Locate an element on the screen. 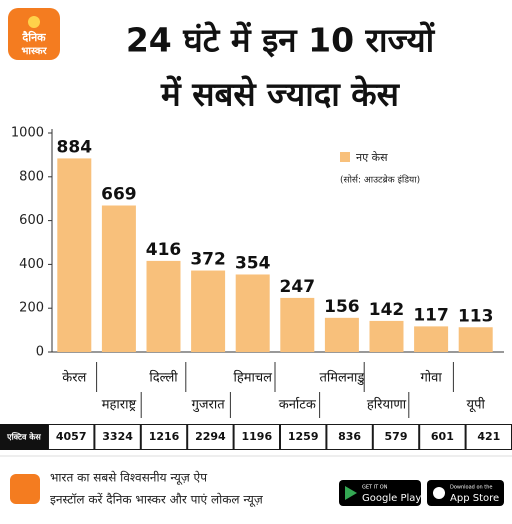 This screenshot has height=524, width=512. x-tick-label: दिल्ली is located at coordinates (163, 378).